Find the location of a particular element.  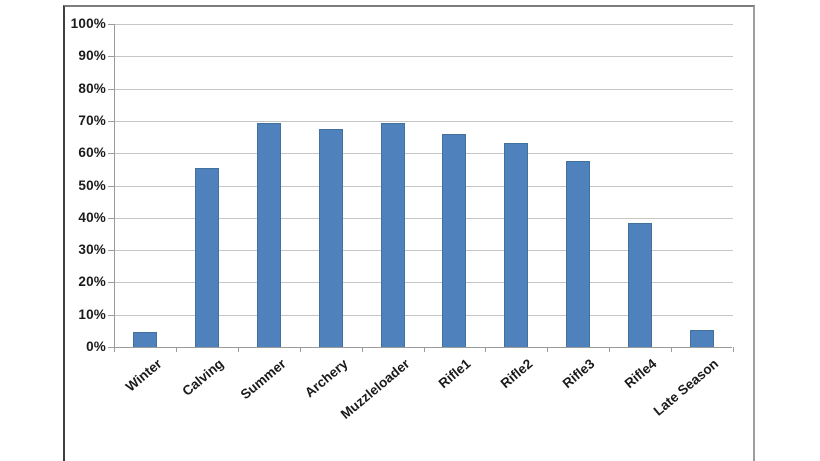

y-axis-label: 70% is located at coordinates (92, 120).